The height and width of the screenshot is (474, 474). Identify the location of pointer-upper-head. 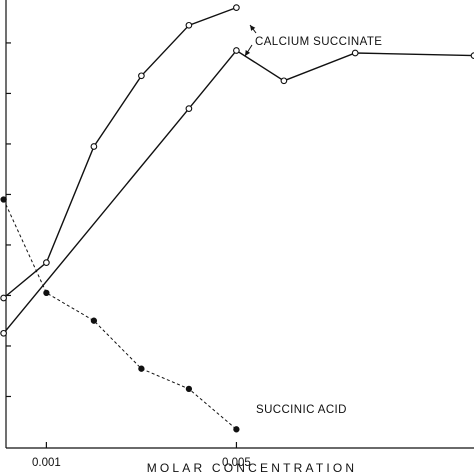
(253, 28).